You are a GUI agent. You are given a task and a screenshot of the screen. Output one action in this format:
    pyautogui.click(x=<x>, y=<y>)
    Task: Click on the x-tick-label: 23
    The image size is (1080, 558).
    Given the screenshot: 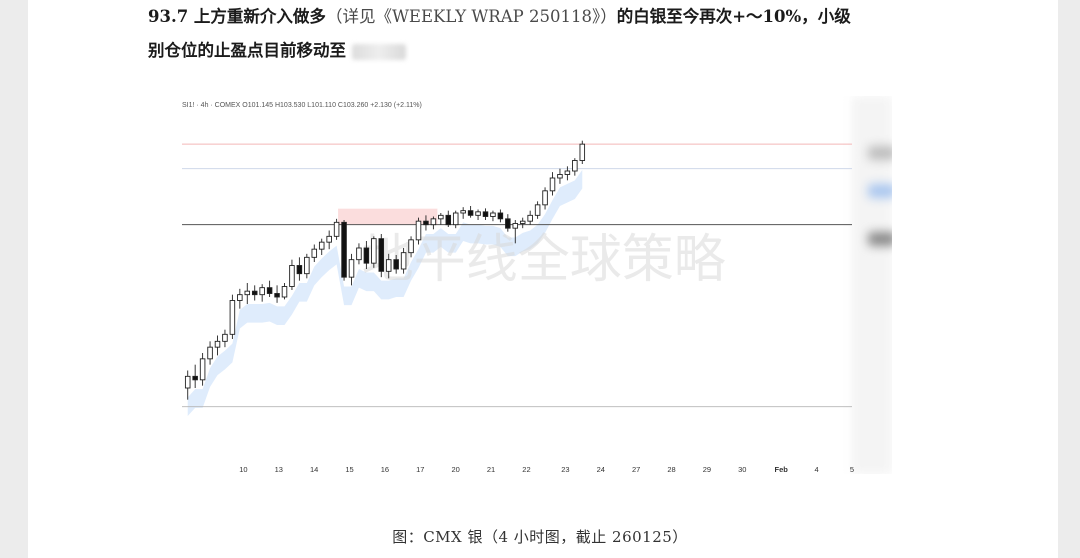 What is the action you would take?
    pyautogui.click(x=565, y=469)
    